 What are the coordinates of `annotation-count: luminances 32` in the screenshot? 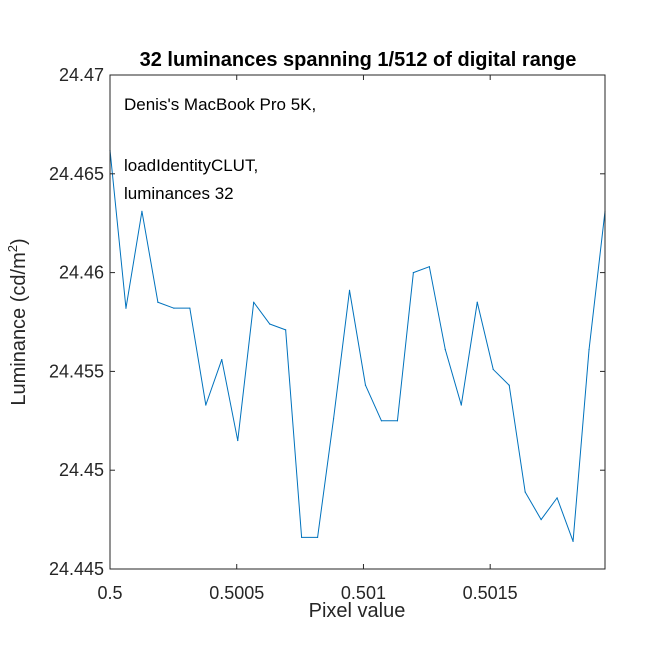 It's located at (179, 193).